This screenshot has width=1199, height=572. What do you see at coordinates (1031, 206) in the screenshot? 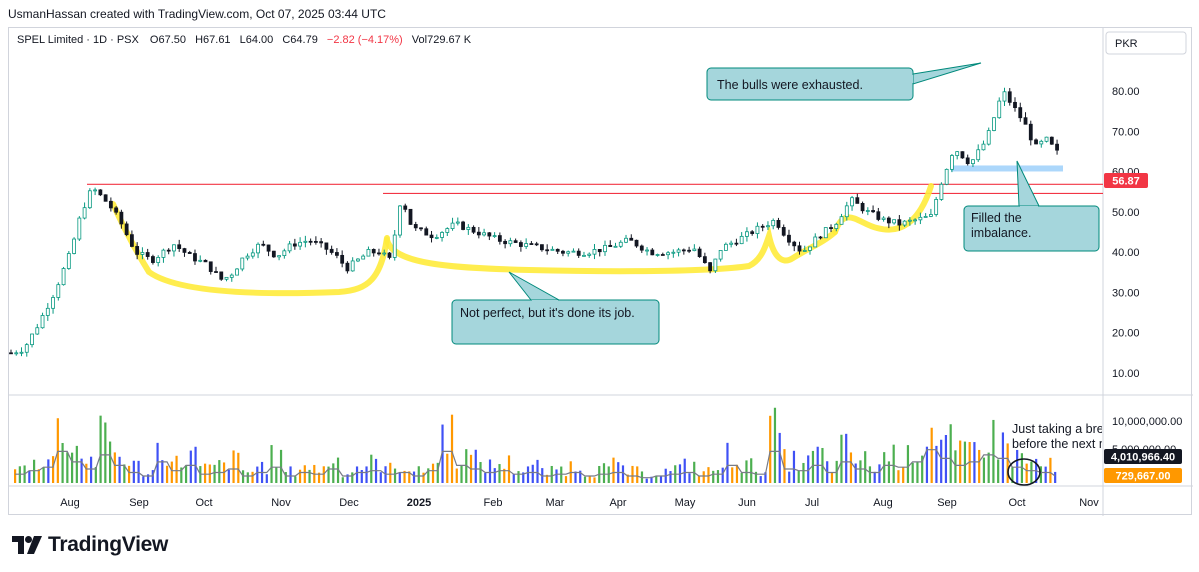
I see `note-imbalance: Filled the imbalance.` at bounding box center [1031, 206].